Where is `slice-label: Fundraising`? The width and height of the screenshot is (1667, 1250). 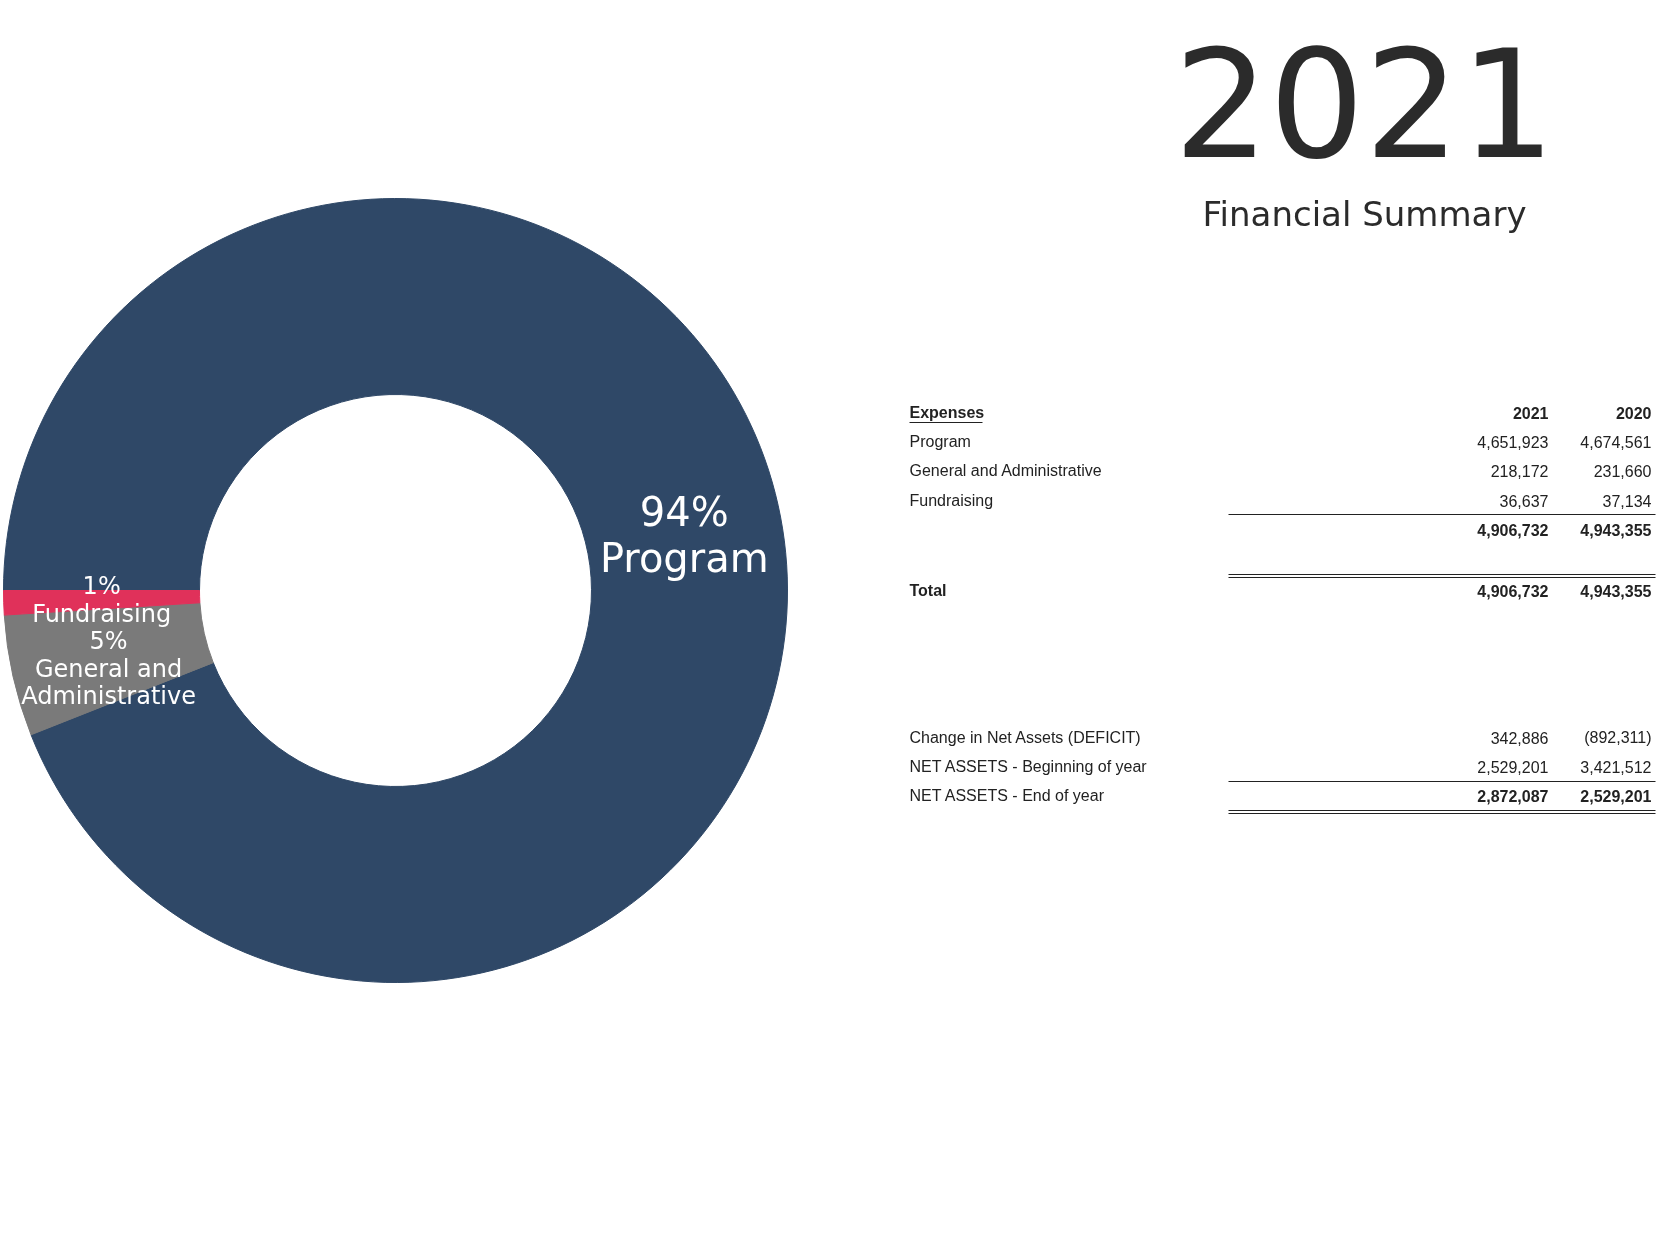
slice-label: Fundraising is located at coordinates (102, 613).